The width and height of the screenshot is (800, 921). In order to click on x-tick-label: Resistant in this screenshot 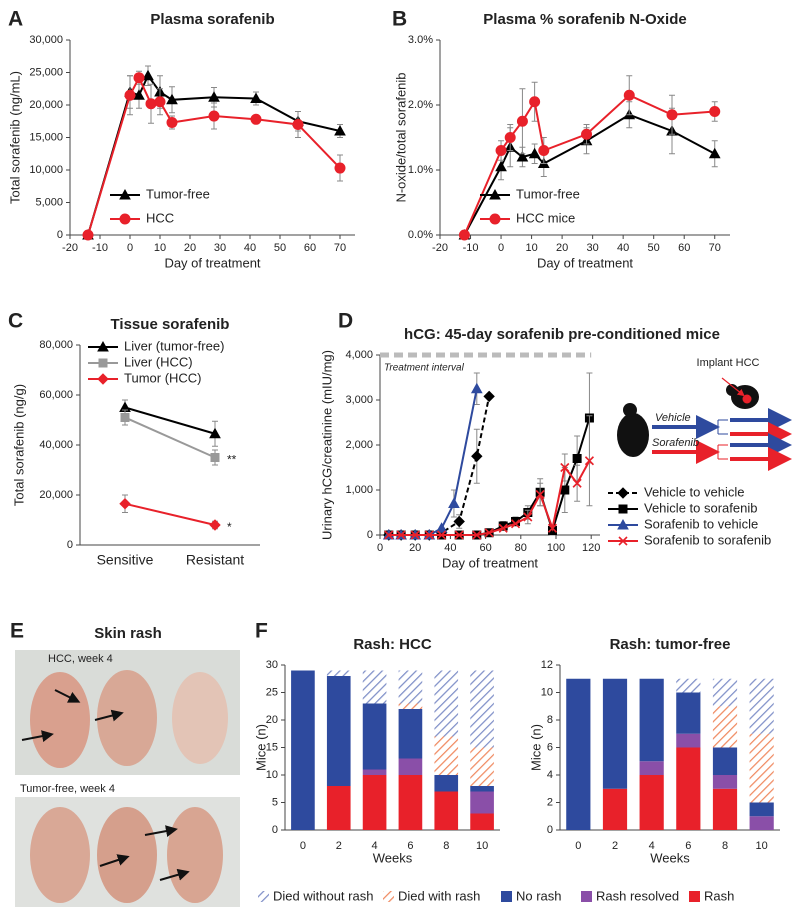, I will do `click(215, 560)`.